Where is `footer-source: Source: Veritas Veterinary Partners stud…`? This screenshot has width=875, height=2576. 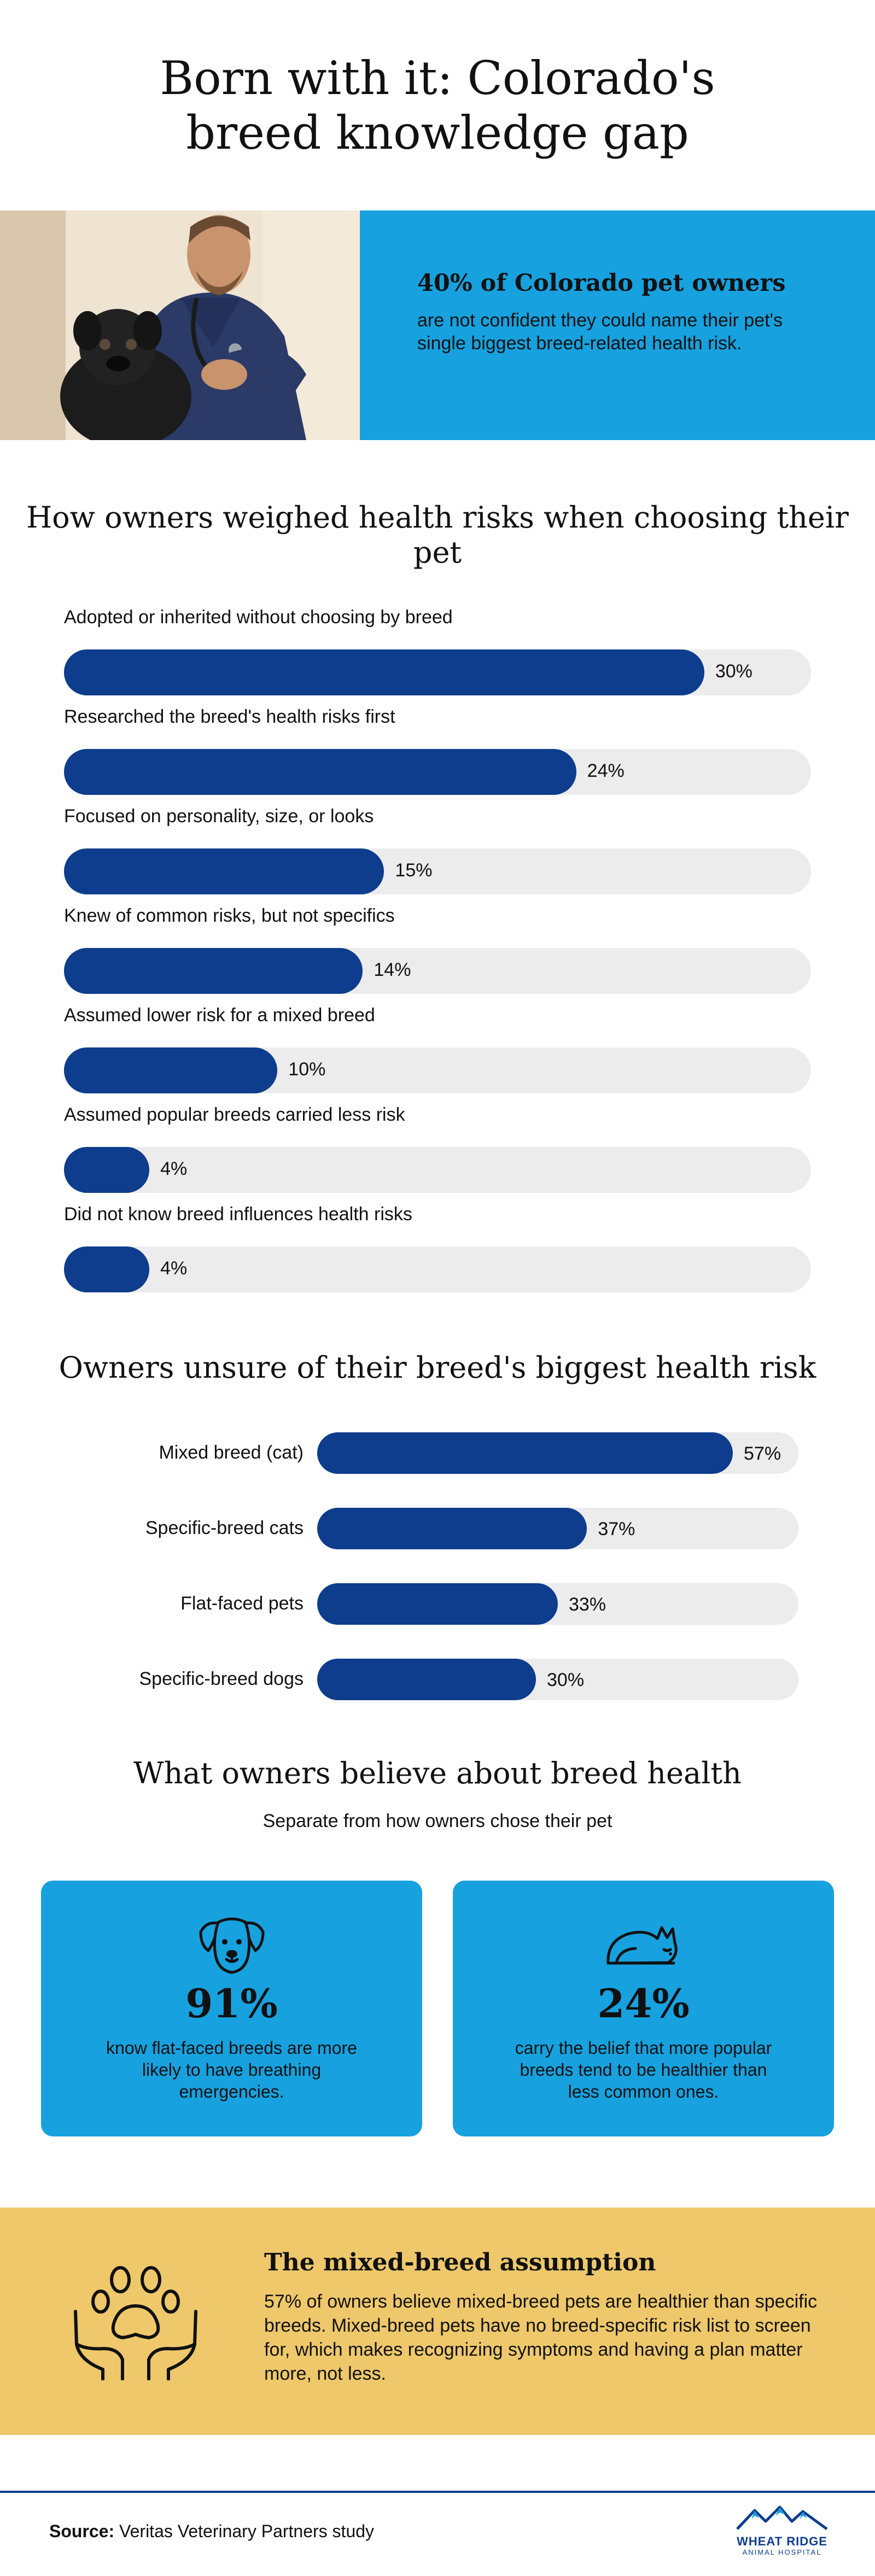 footer-source: Source: Veritas Veterinary Partners stud… is located at coordinates (211, 2532).